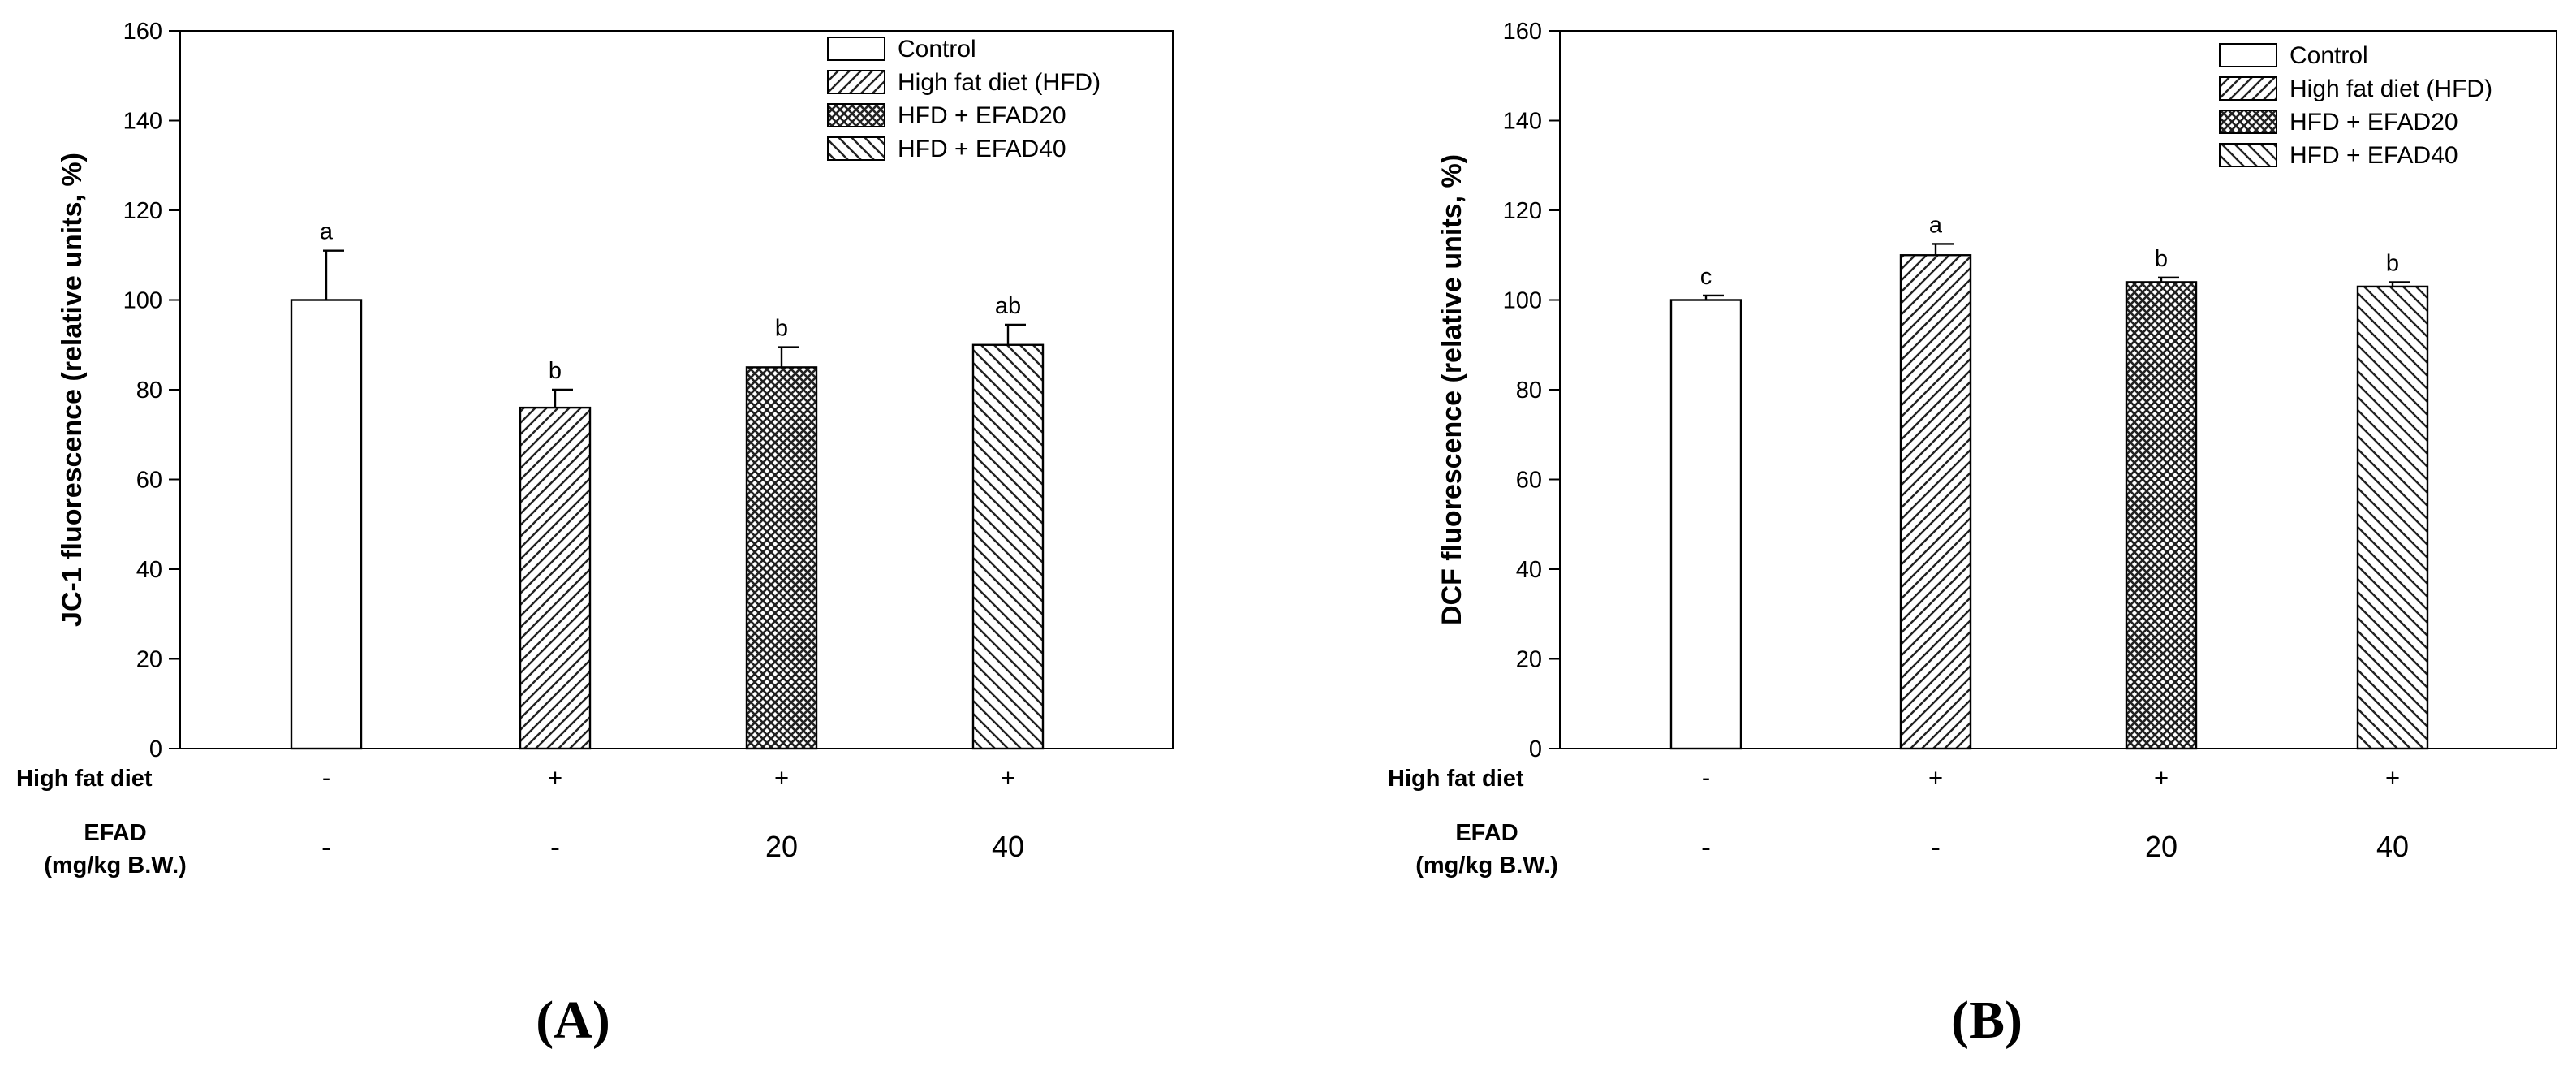 The height and width of the screenshot is (1075, 2576). Describe the element at coordinates (73, 390) in the screenshot. I see `y-axis-title: JC-1 fluorescence (relative units, %)` at that location.